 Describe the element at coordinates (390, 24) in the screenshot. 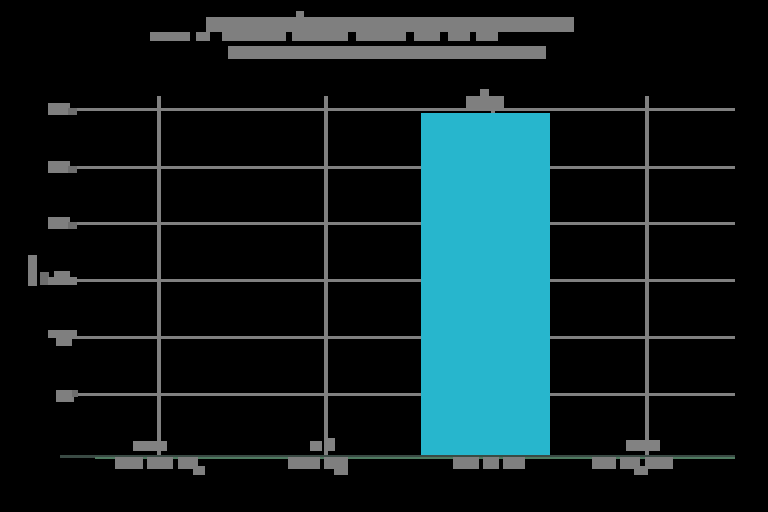

I see `chart-title` at that location.